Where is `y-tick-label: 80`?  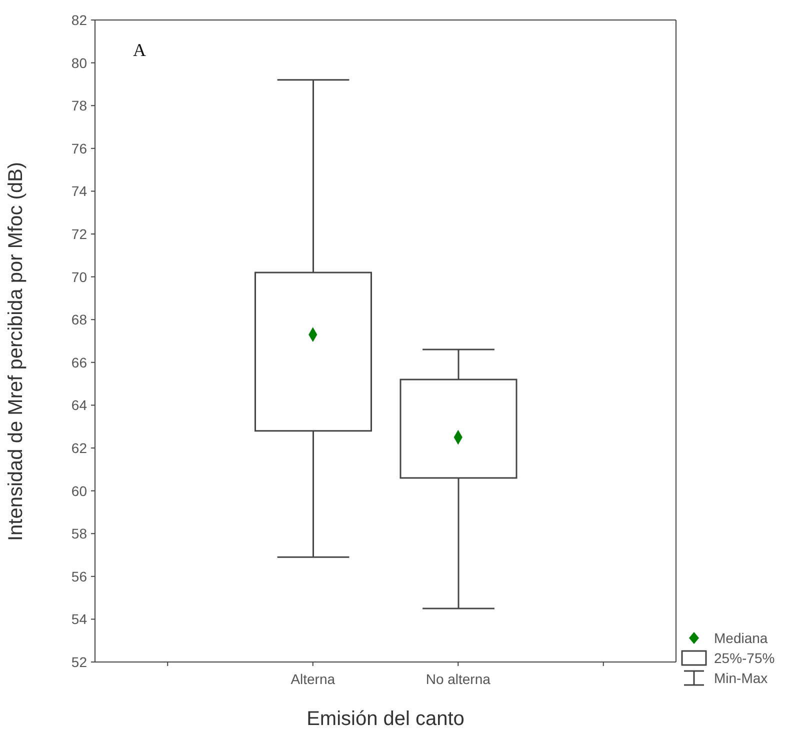
y-tick-label: 80 is located at coordinates (79, 62).